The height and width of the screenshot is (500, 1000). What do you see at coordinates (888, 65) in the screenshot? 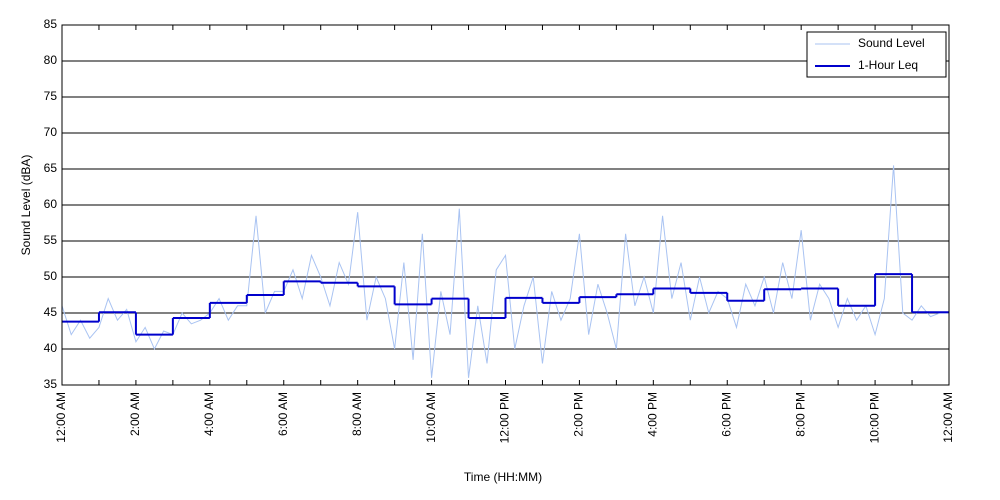
I see `legend-label: 1-Hour Leq` at bounding box center [888, 65].